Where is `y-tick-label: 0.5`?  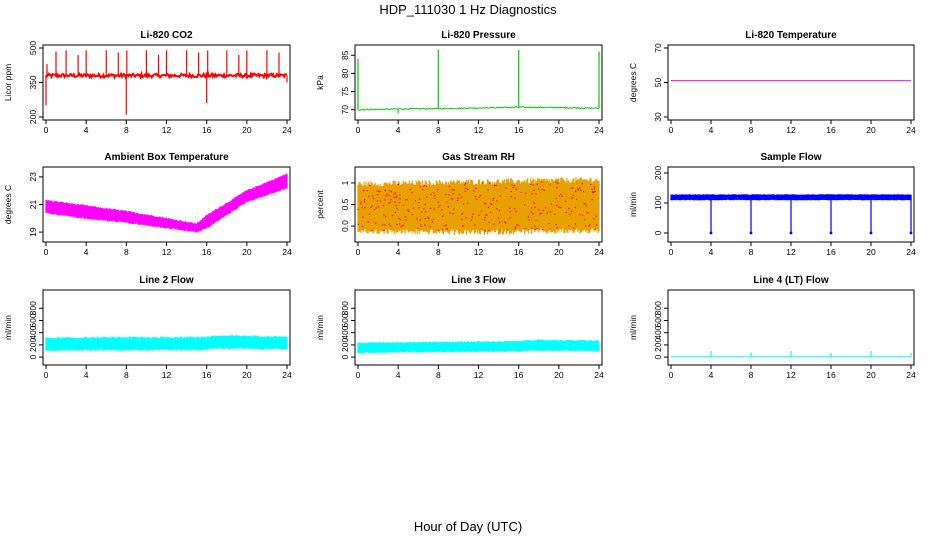
y-tick-label: 0.5 is located at coordinates (345, 204).